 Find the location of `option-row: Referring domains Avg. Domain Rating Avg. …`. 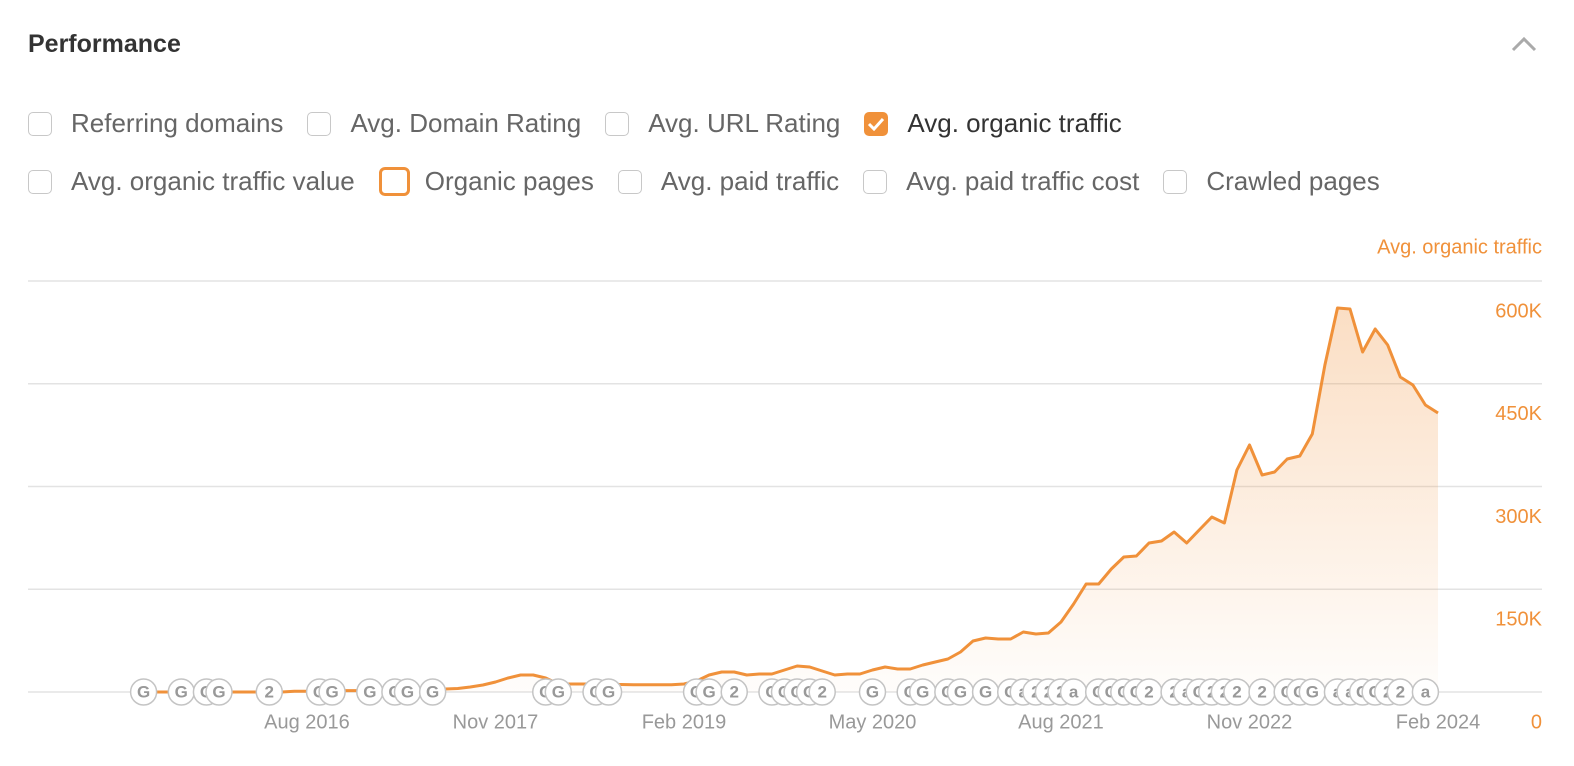

option-row: Referring domains Avg. Domain Rating Avg. … is located at coordinates (587, 123).